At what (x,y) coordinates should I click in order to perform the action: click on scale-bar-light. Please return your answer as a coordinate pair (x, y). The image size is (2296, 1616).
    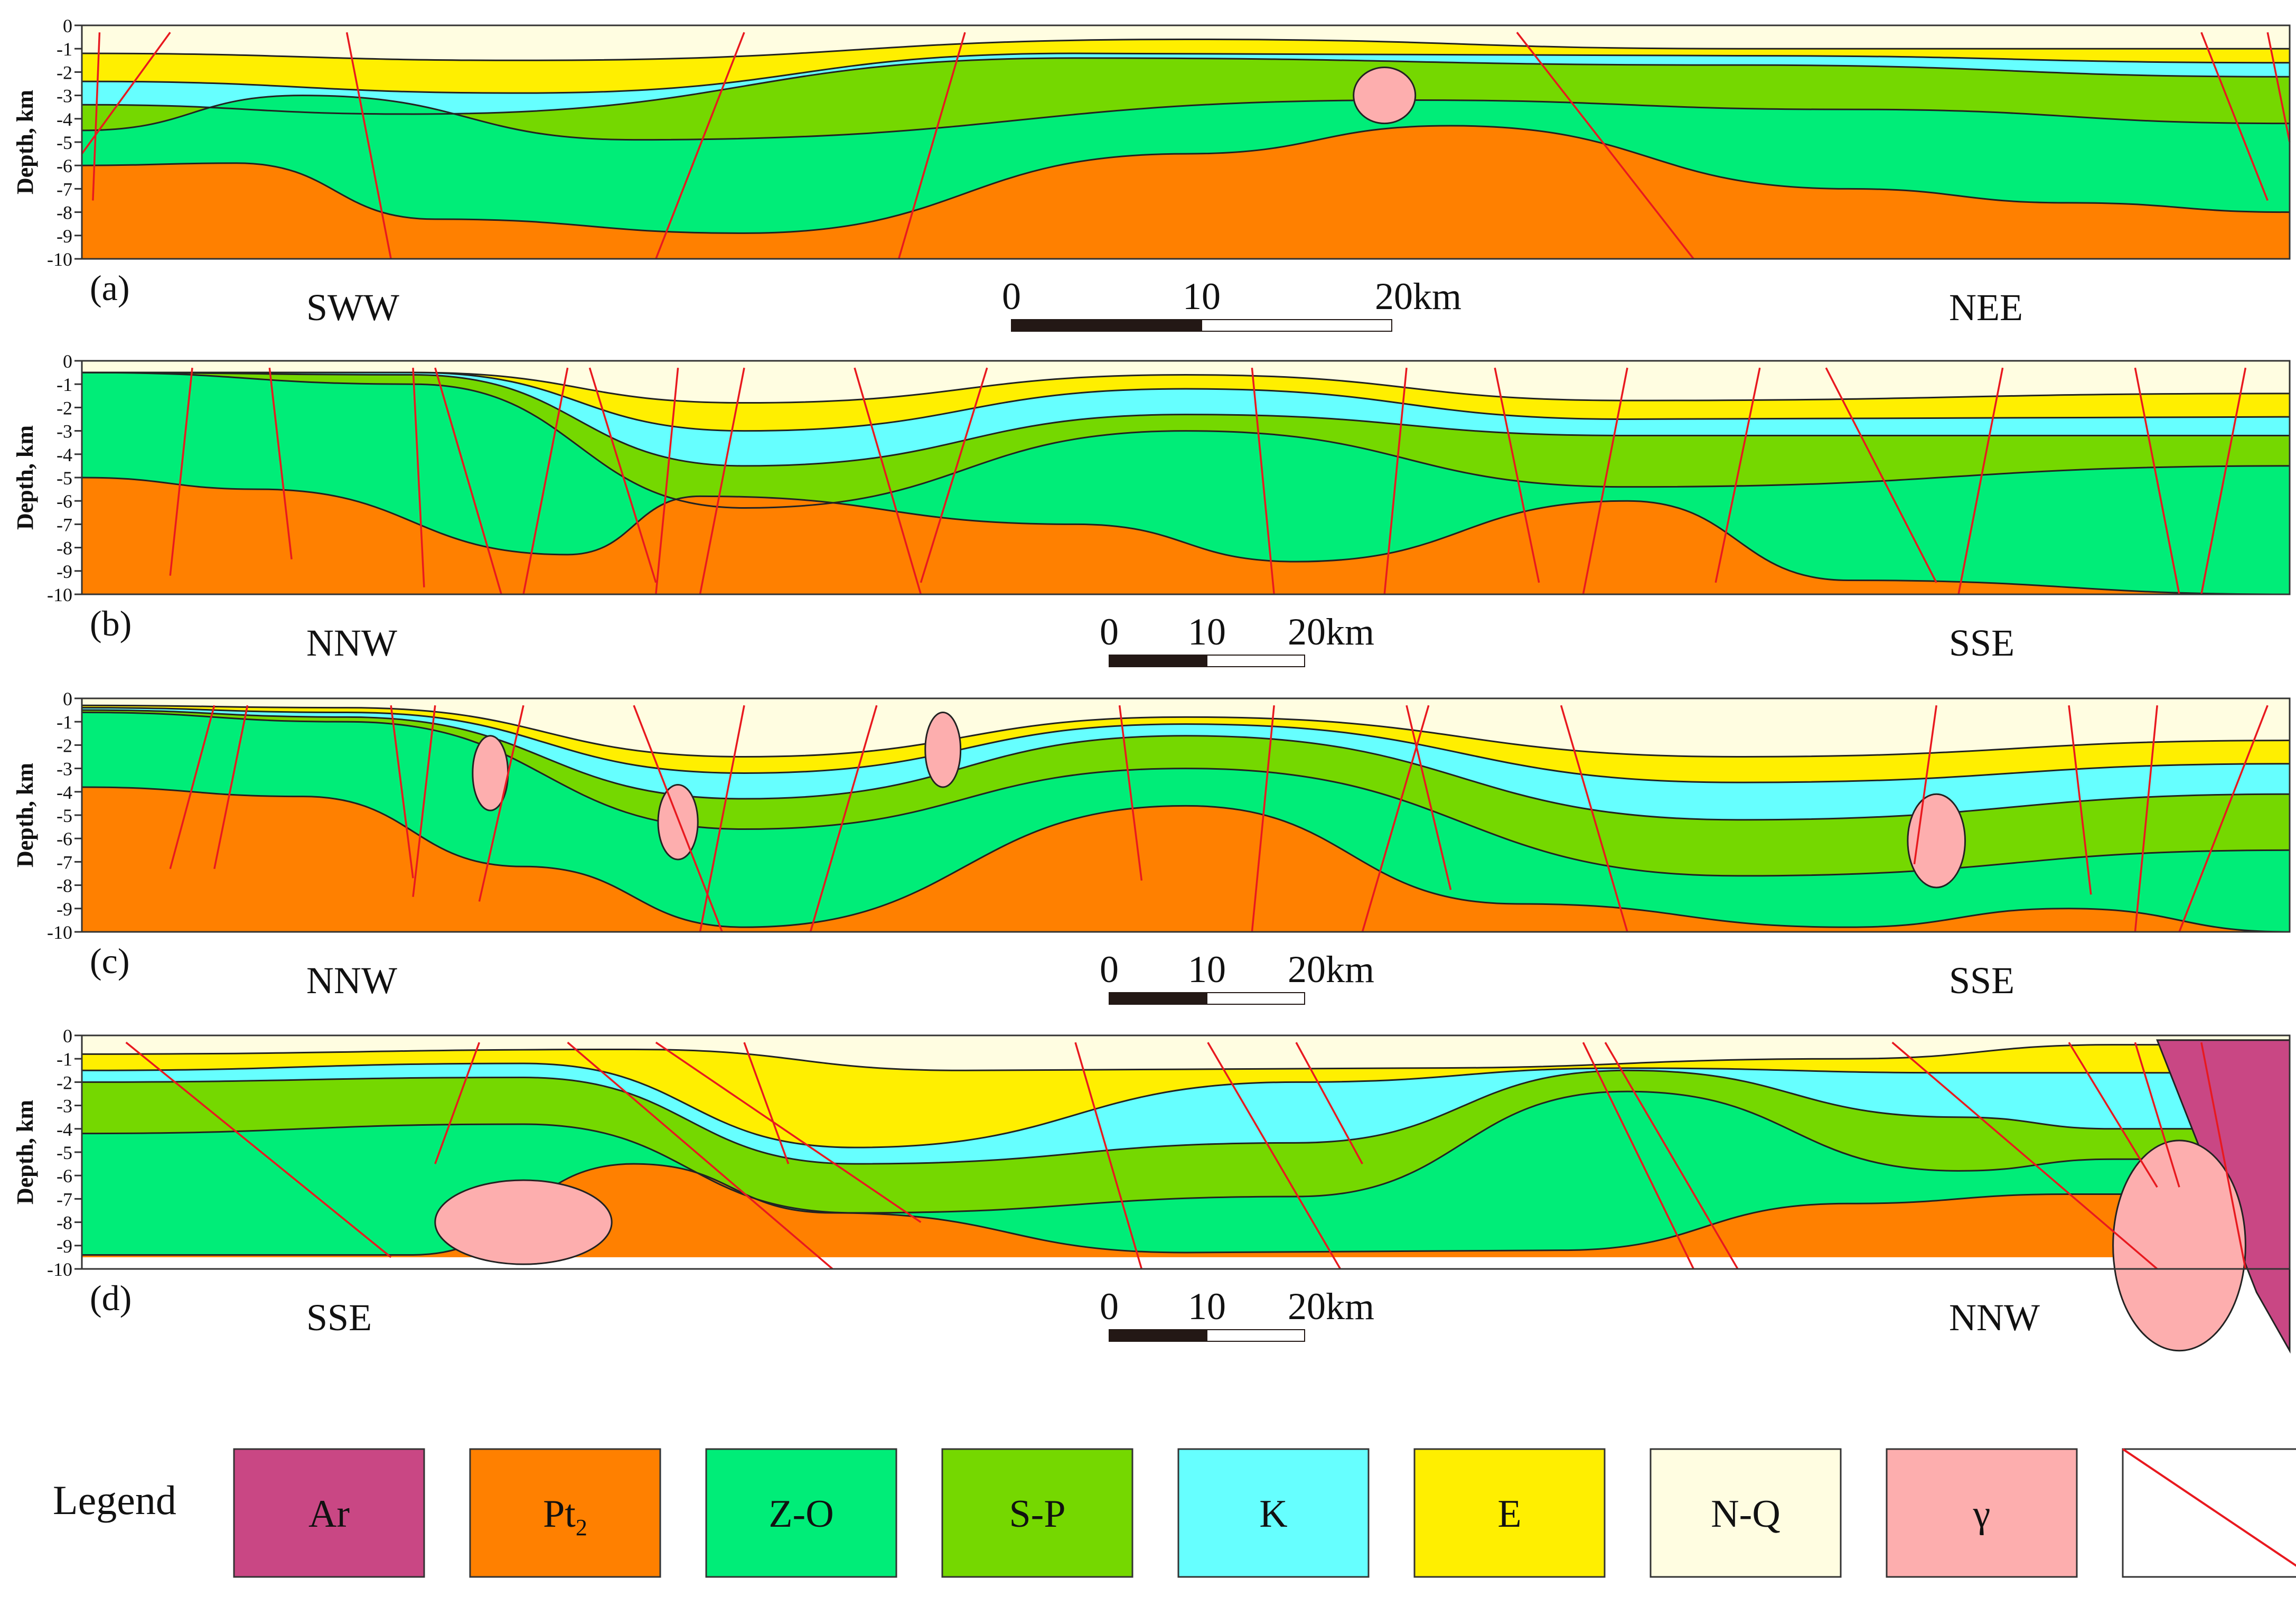
    Looking at the image, I should click on (1255, 661).